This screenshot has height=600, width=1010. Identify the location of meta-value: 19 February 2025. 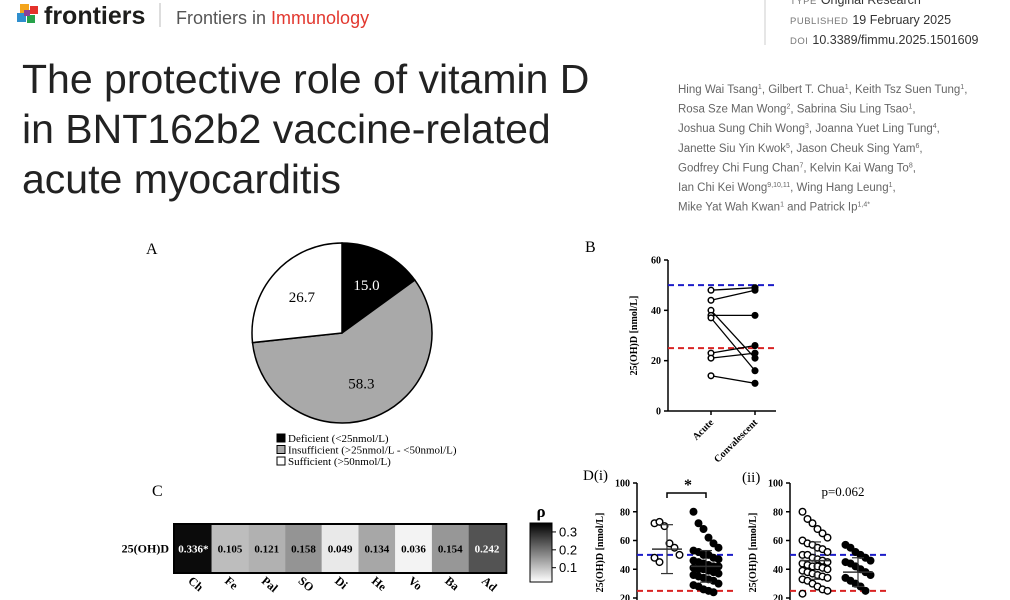
(901, 20).